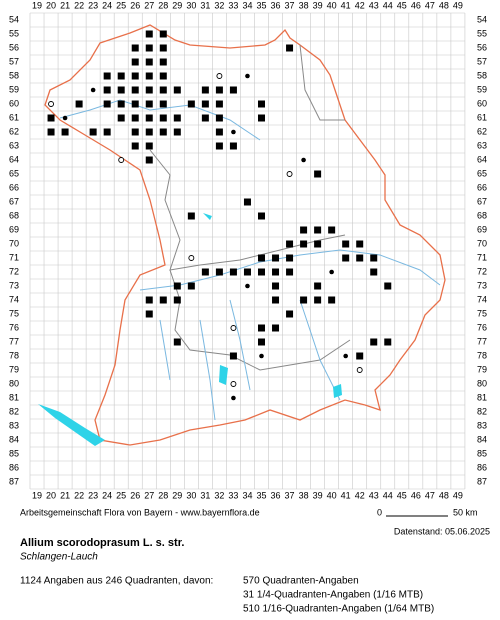 This screenshot has height=620, width=500. I want to click on x-label: 48, so click(444, 495).